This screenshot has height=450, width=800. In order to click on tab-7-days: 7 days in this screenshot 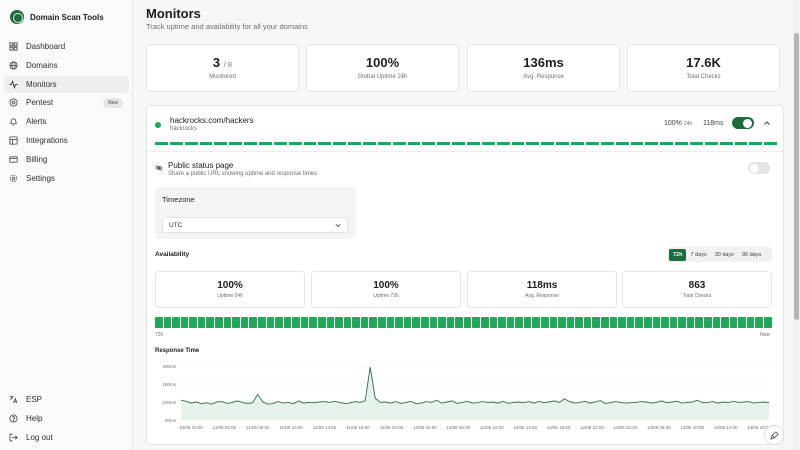, I will do `click(698, 254)`.